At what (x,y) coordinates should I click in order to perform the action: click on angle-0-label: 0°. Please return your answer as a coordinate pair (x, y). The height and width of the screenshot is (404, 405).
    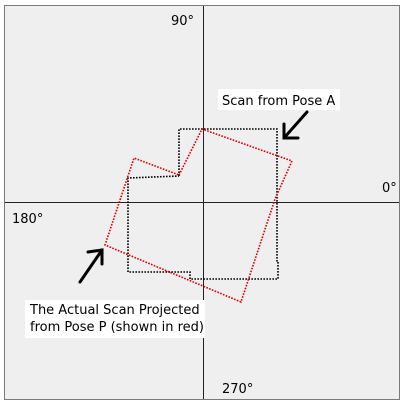
    Looking at the image, I should click on (389, 188).